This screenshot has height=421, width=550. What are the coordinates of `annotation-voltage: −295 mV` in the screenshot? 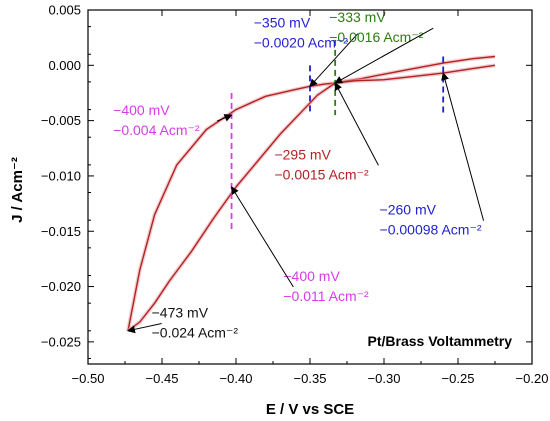 It's located at (302, 154).